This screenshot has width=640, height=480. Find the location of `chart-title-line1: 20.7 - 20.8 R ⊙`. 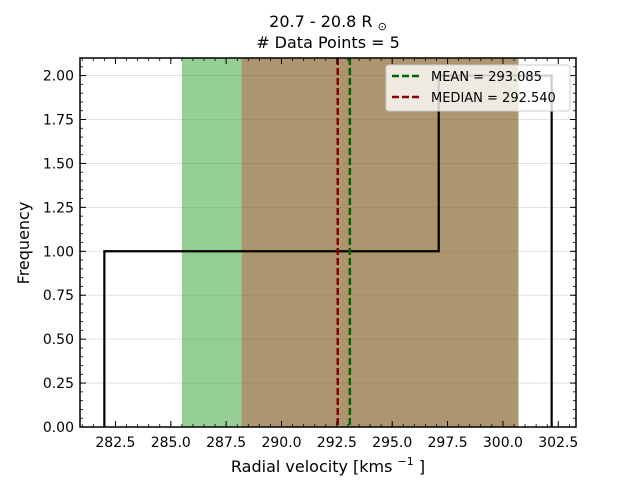

chart-title-line1: 20.7 - 20.8 R ⊙ is located at coordinates (328, 22).